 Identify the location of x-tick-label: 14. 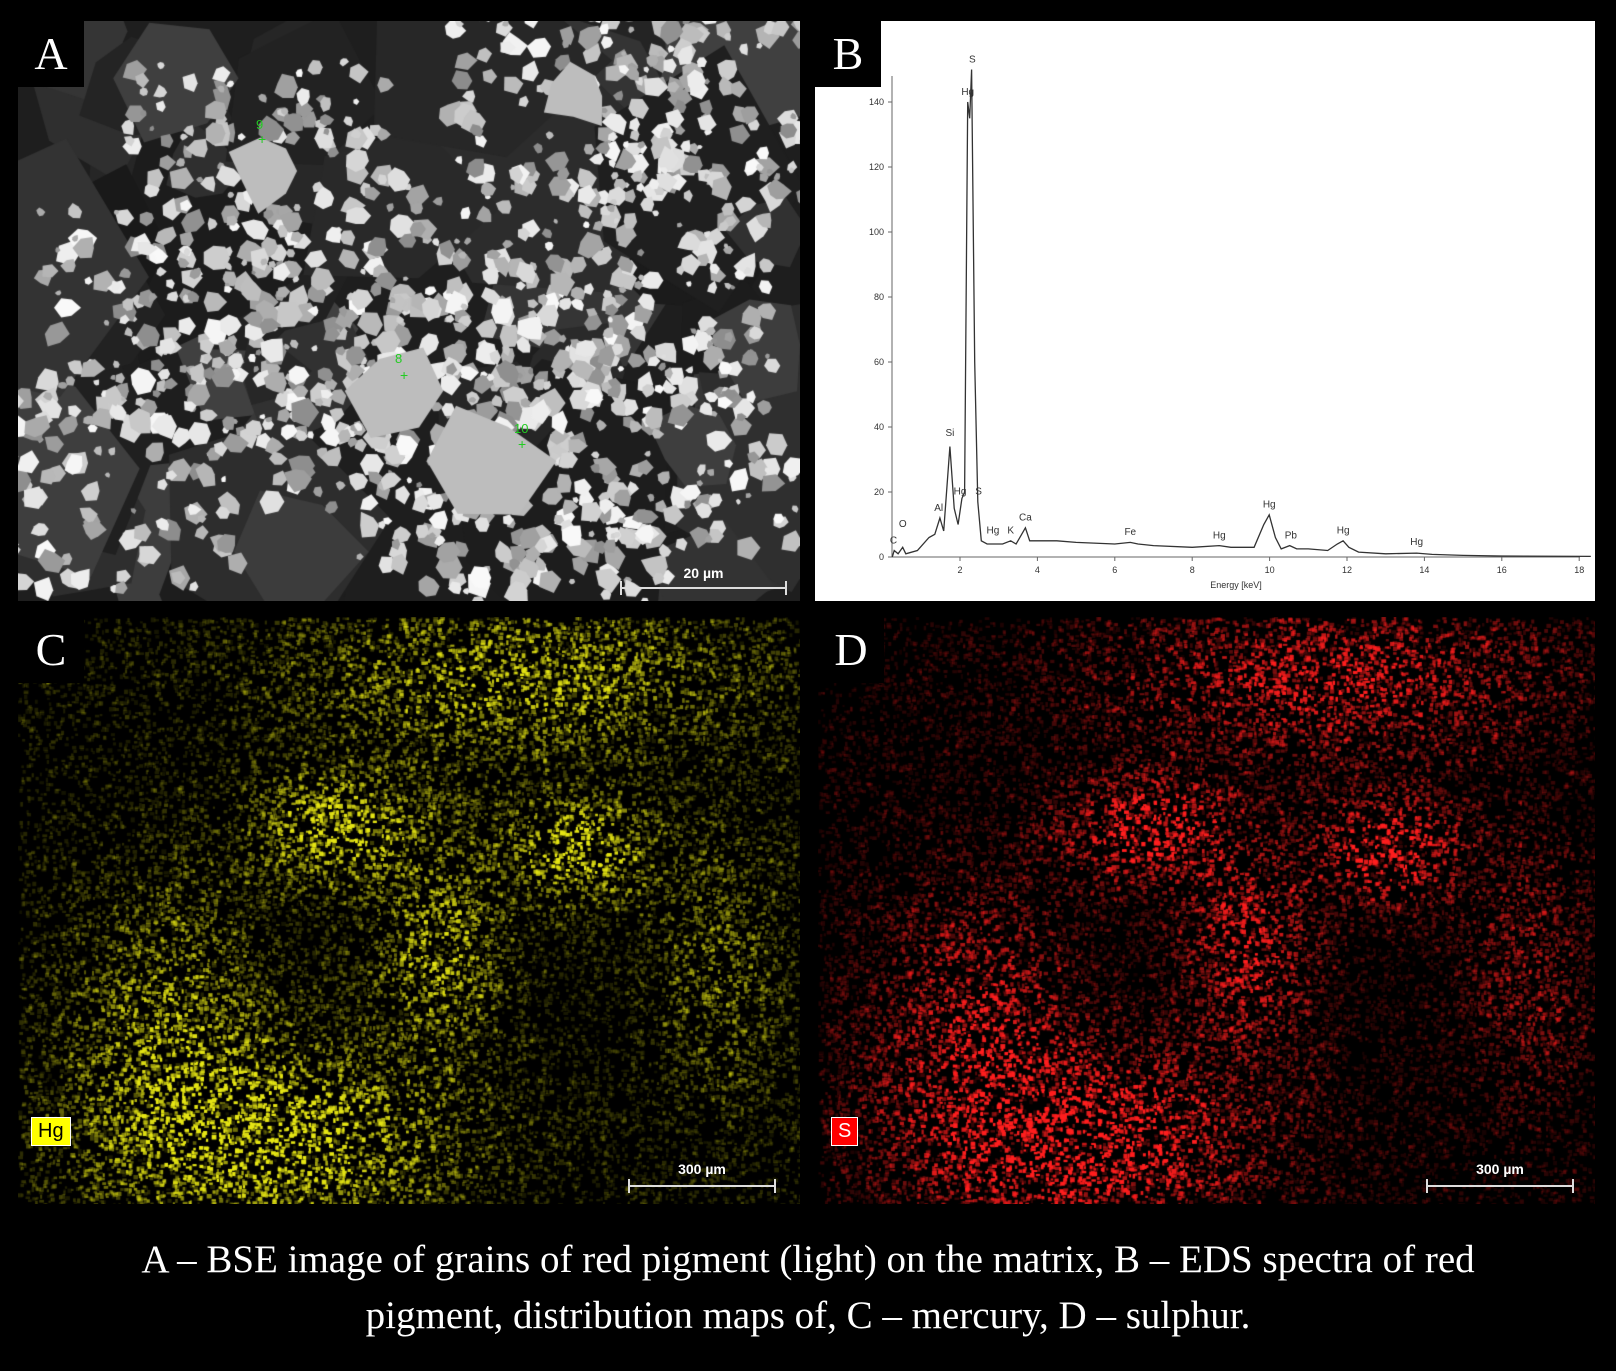
(1424, 570).